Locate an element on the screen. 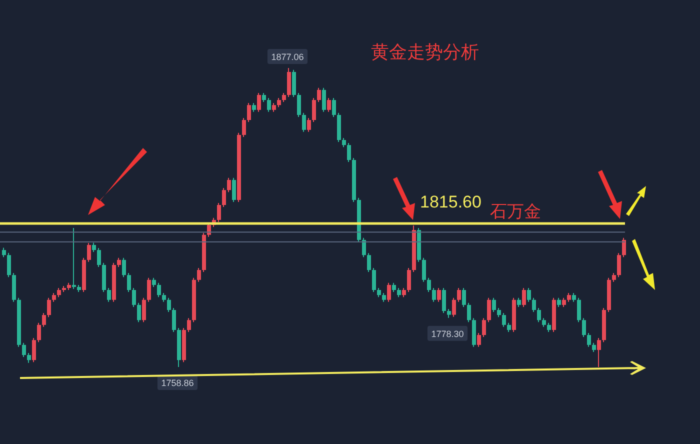 The width and height of the screenshot is (700, 444). annotation: 1778.30 is located at coordinates (447, 333).